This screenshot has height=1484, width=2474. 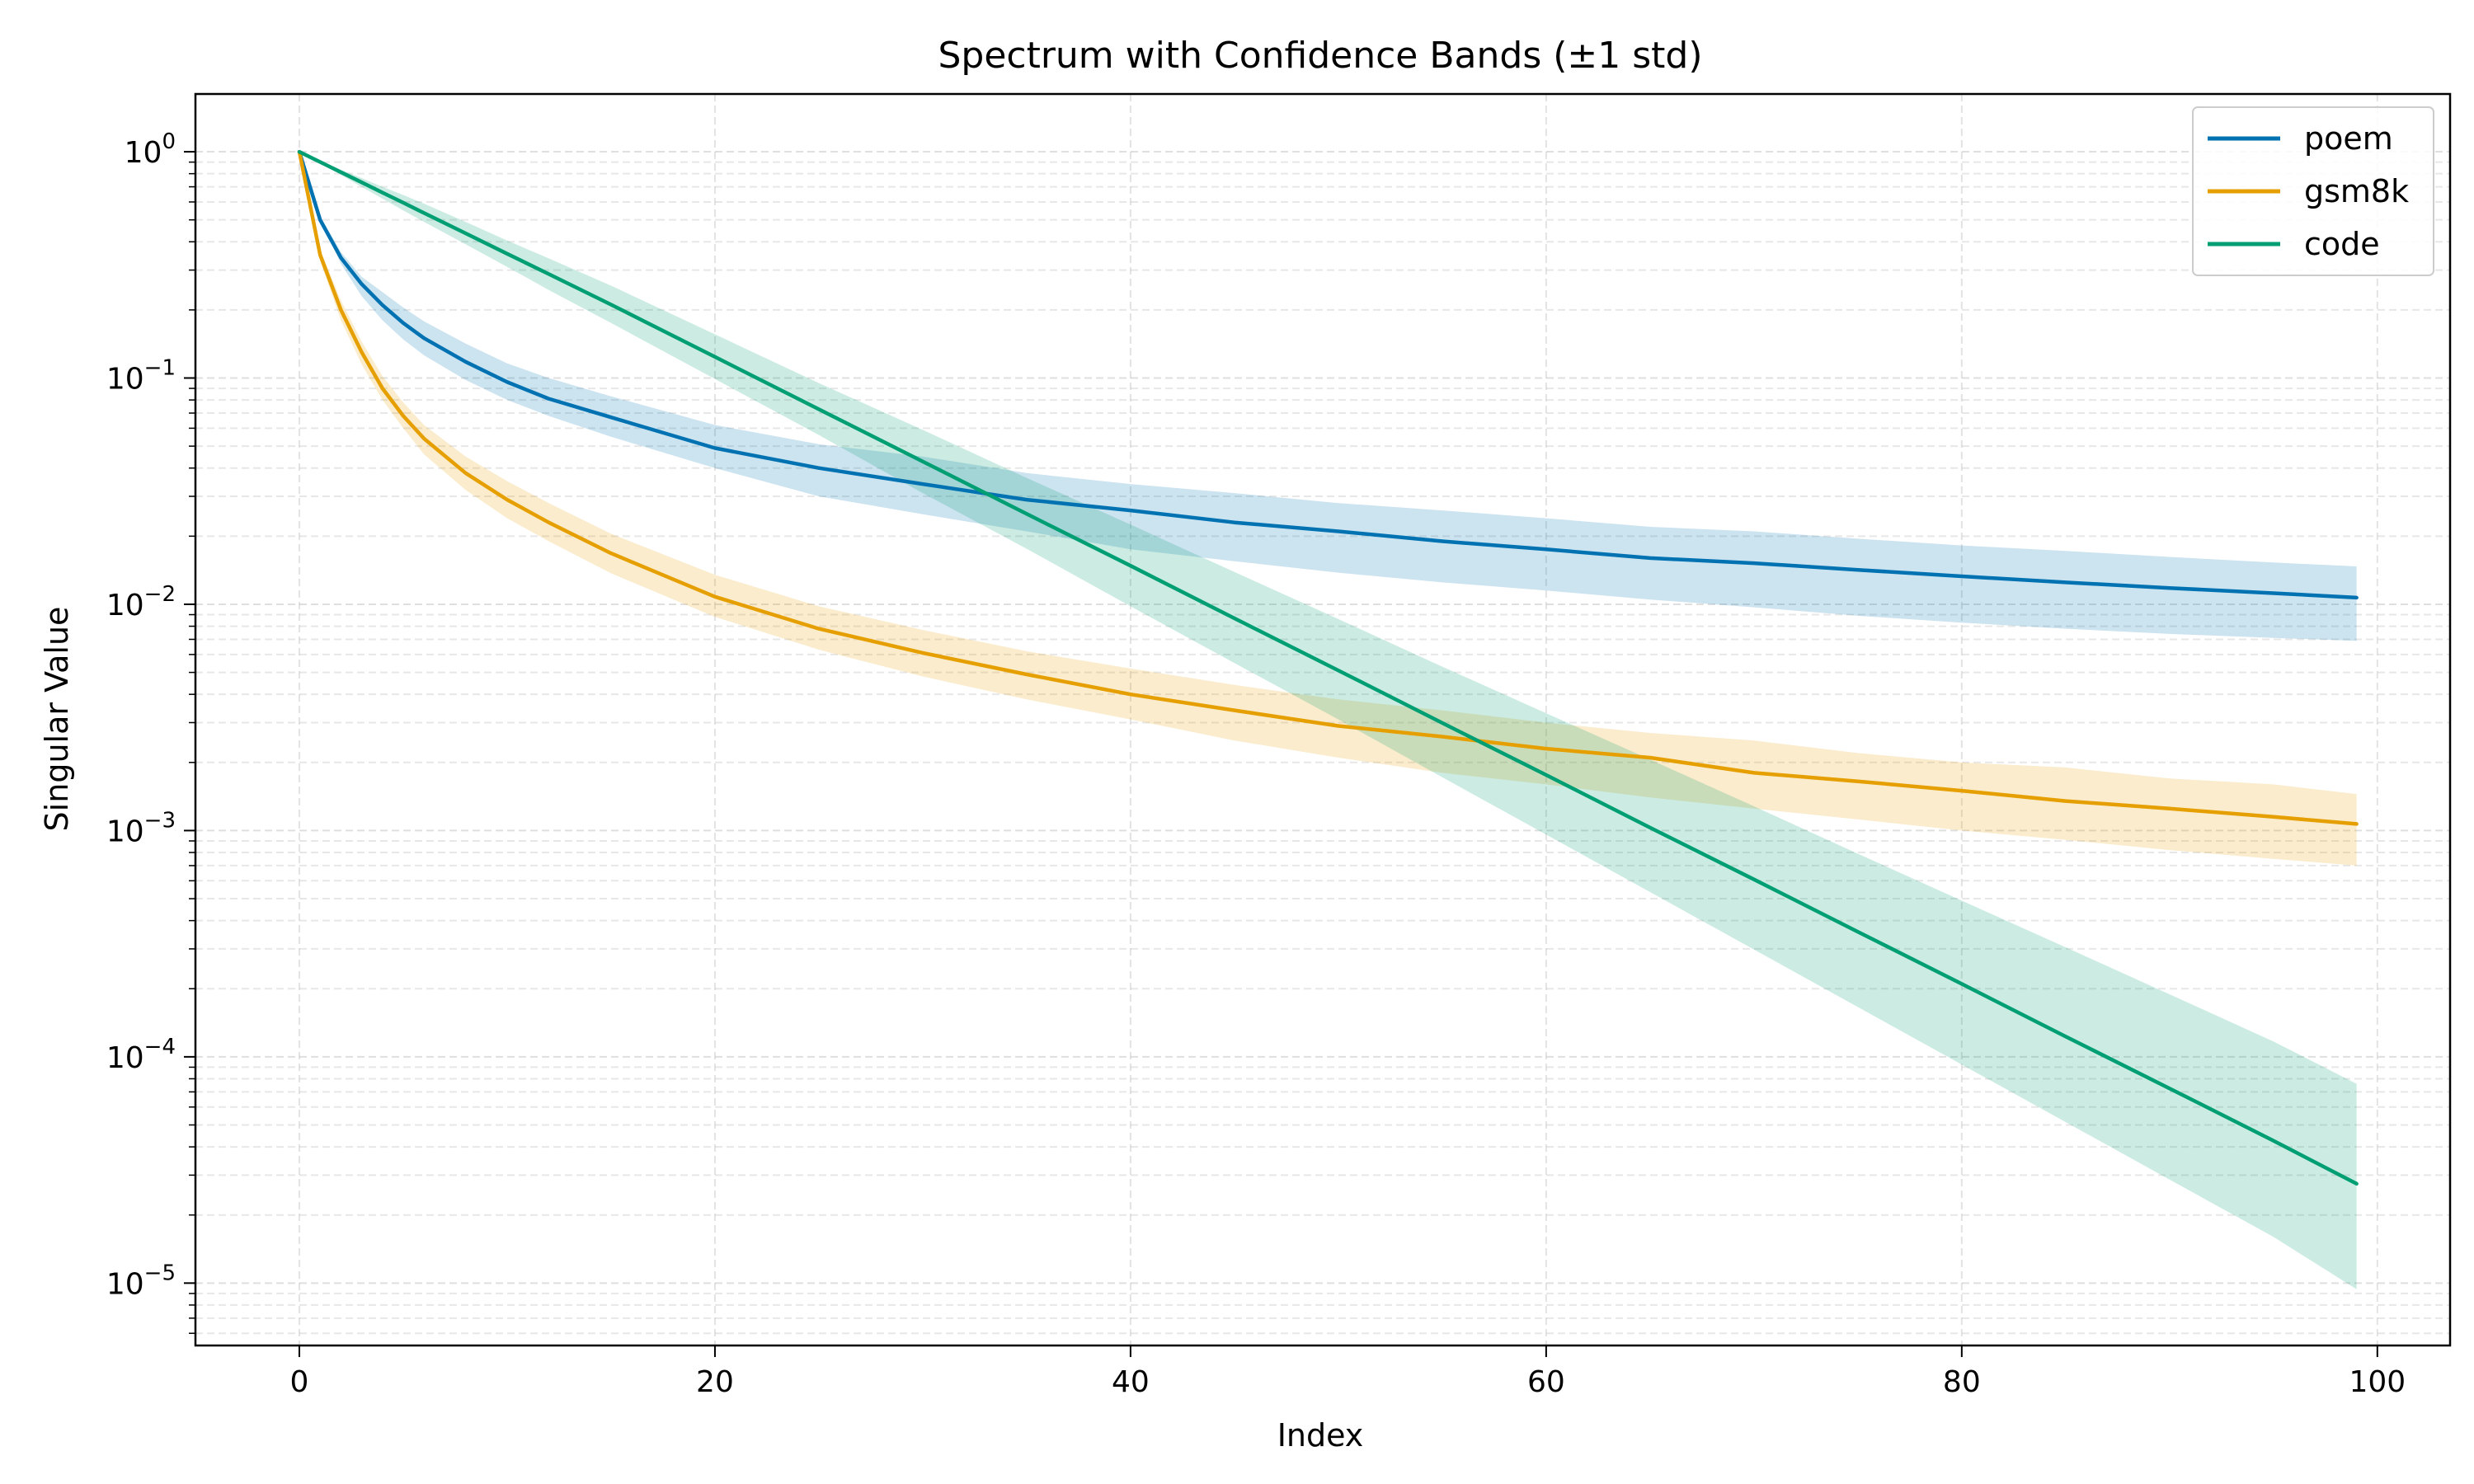 What do you see at coordinates (2342, 244) in the screenshot?
I see `legend-code-label: code` at bounding box center [2342, 244].